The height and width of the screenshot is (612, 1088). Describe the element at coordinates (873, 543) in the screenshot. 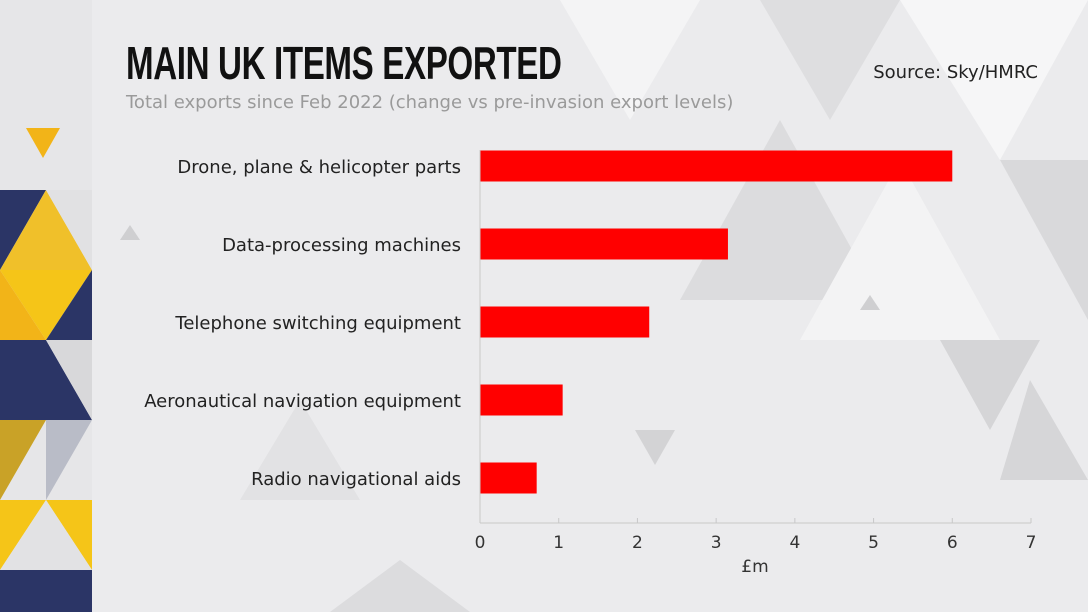

I see `x-tick-label: 5` at that location.